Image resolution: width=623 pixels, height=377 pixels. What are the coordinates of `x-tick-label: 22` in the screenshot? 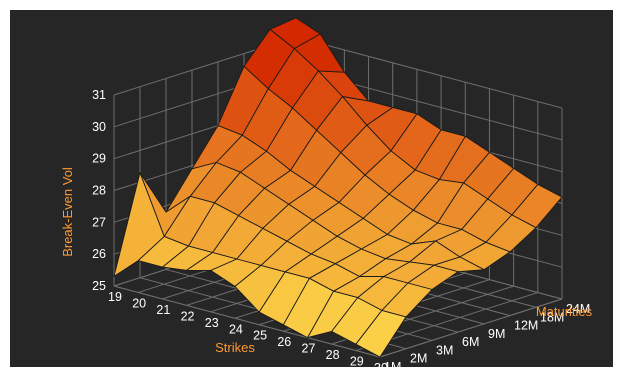 It's located at (188, 316).